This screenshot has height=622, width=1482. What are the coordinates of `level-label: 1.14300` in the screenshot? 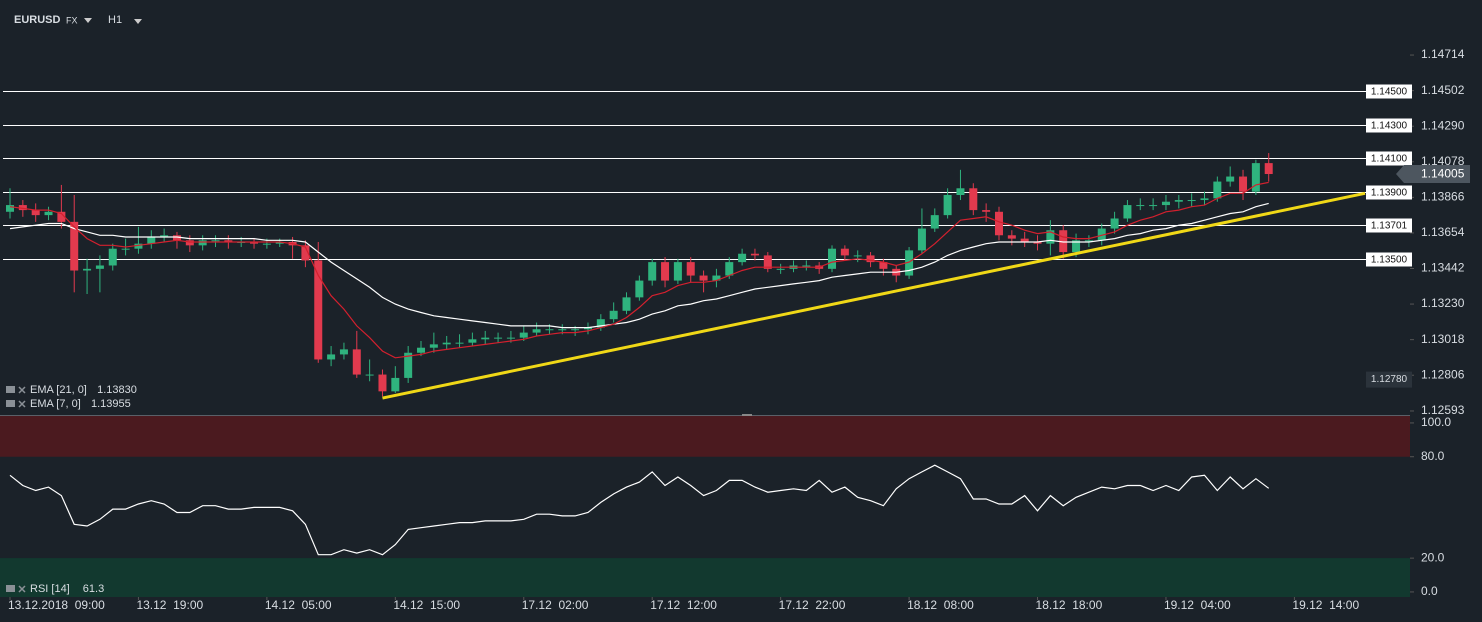 It's located at (1389, 126).